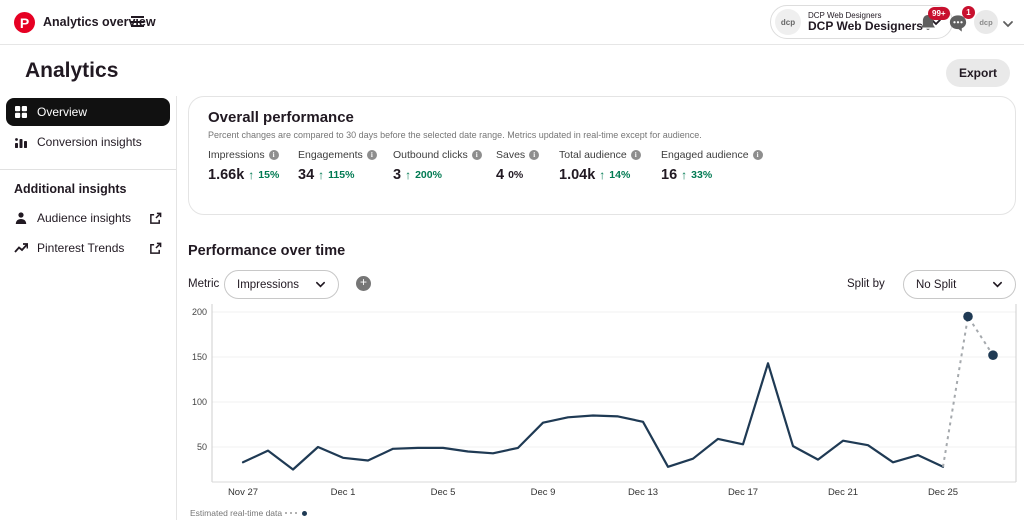 The width and height of the screenshot is (1024, 520). I want to click on metric-label: Engaged audience, so click(705, 155).